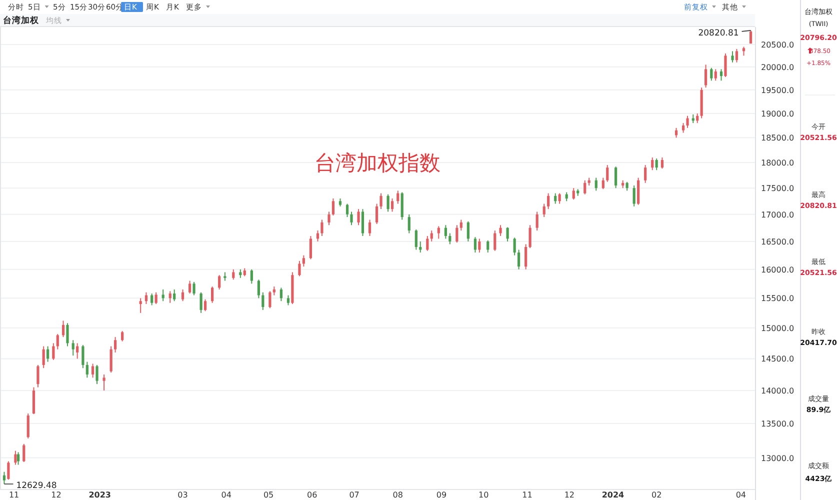  What do you see at coordinates (441, 495) in the screenshot?
I see `x-tick-label: 09` at bounding box center [441, 495].